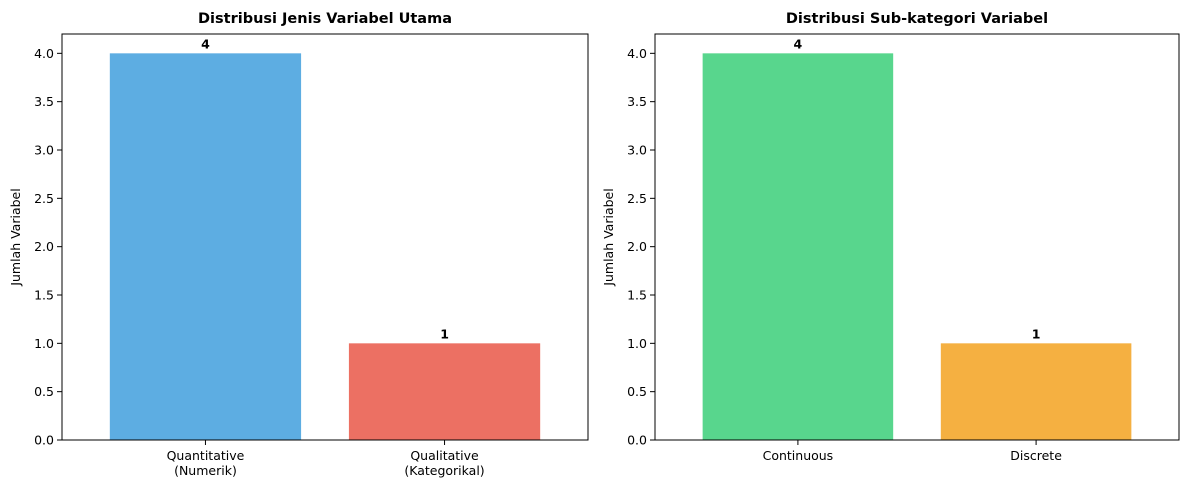 The image size is (1189, 490). I want to click on chart-title: Distribusi Sub-kategori Variabel, so click(917, 19).